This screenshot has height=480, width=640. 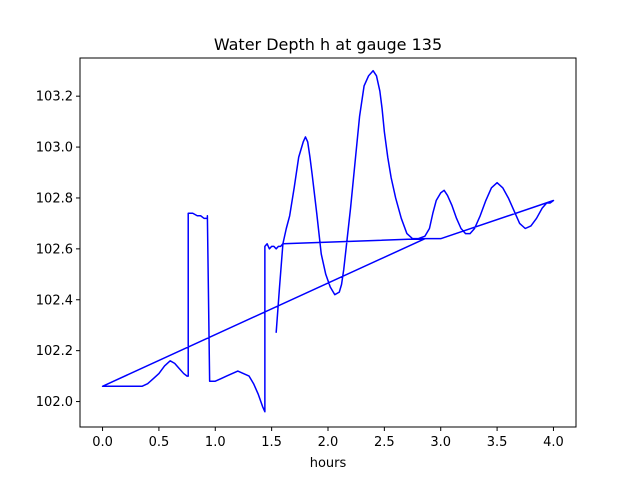 What do you see at coordinates (553, 442) in the screenshot?
I see `x-tick-label: 4.0` at bounding box center [553, 442].